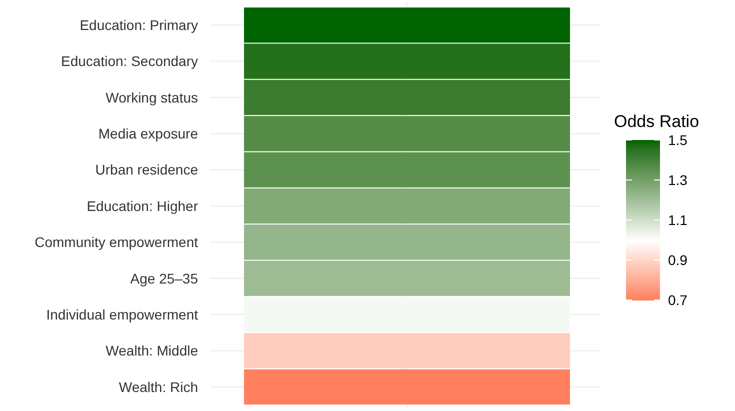 This screenshot has height=411, width=735. I want to click on y-tick-label: Age 25–35, so click(164, 278).